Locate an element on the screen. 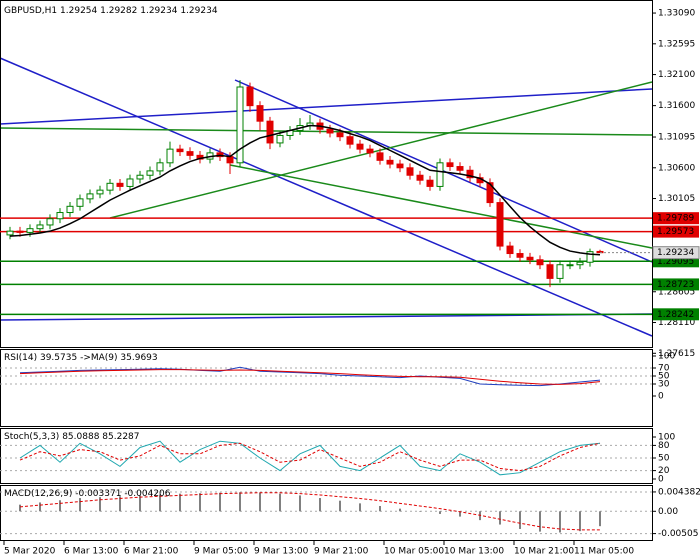  y-tick-label: 1.33090 is located at coordinates (676, 14).